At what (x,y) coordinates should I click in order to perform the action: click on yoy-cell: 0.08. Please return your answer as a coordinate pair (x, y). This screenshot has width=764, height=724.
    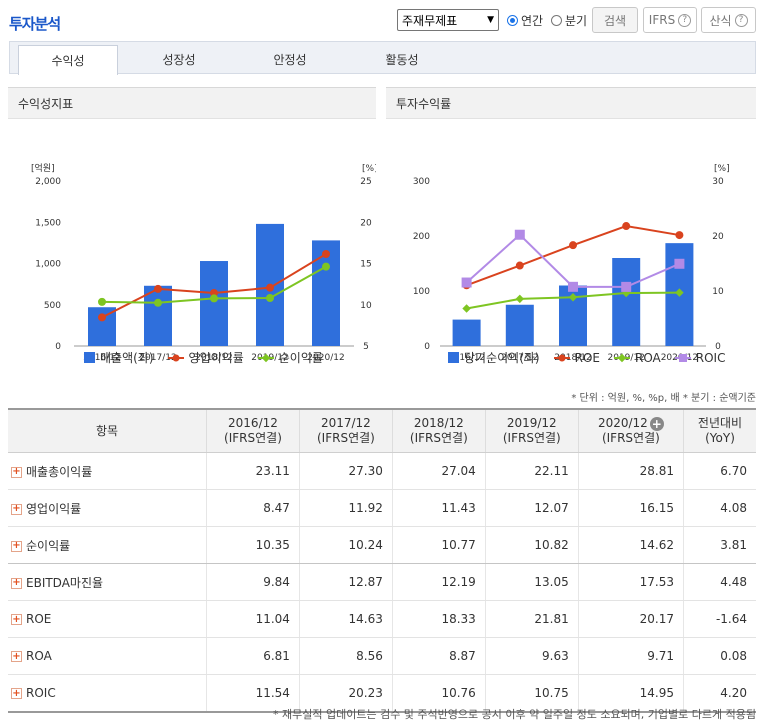
    Looking at the image, I should click on (719, 656).